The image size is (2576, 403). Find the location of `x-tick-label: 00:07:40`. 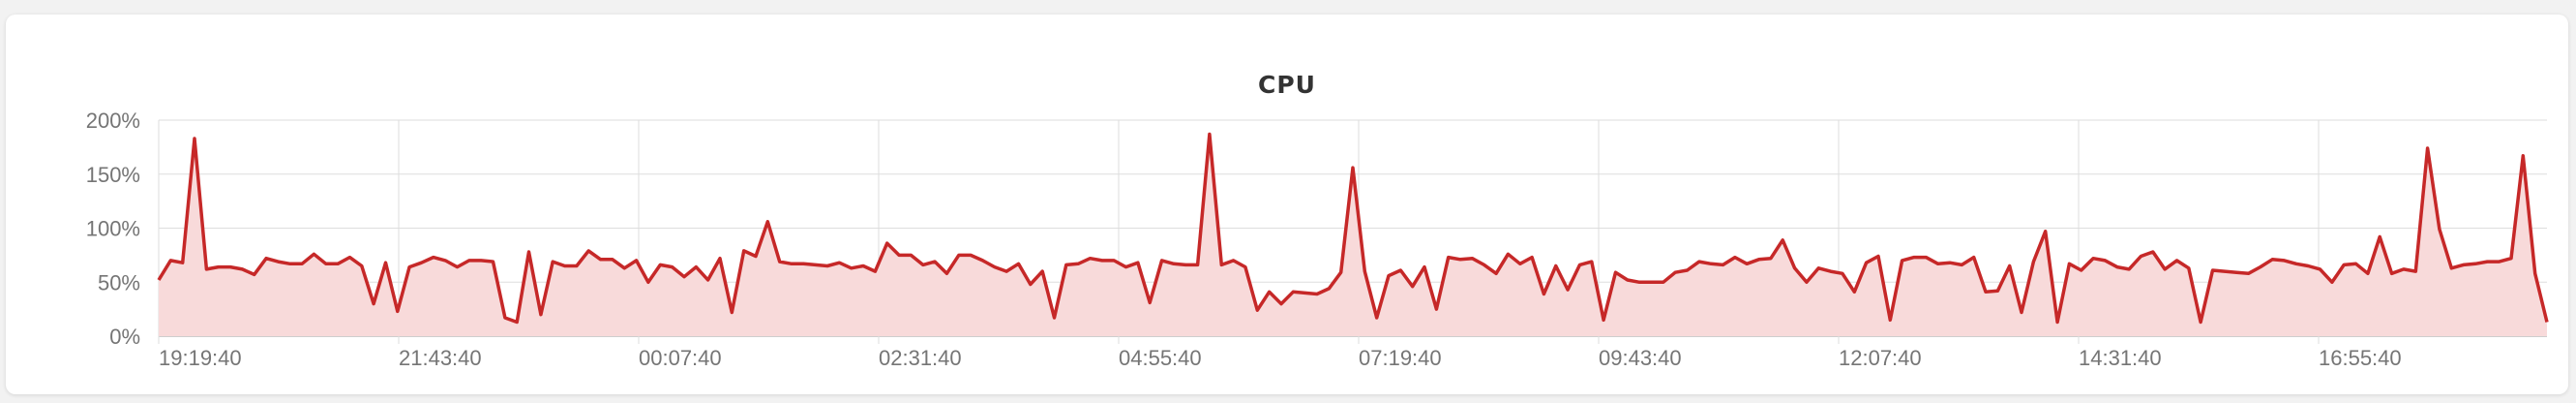

x-tick-label: 00:07:40 is located at coordinates (680, 358).